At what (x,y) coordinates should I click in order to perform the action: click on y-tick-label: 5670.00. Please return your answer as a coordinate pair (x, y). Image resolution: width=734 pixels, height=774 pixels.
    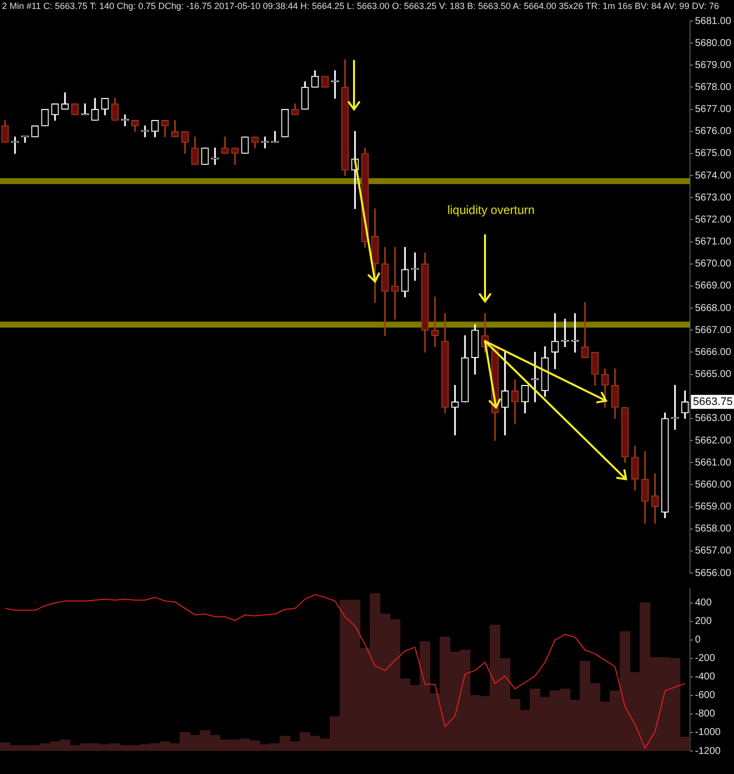
    Looking at the image, I should click on (713, 264).